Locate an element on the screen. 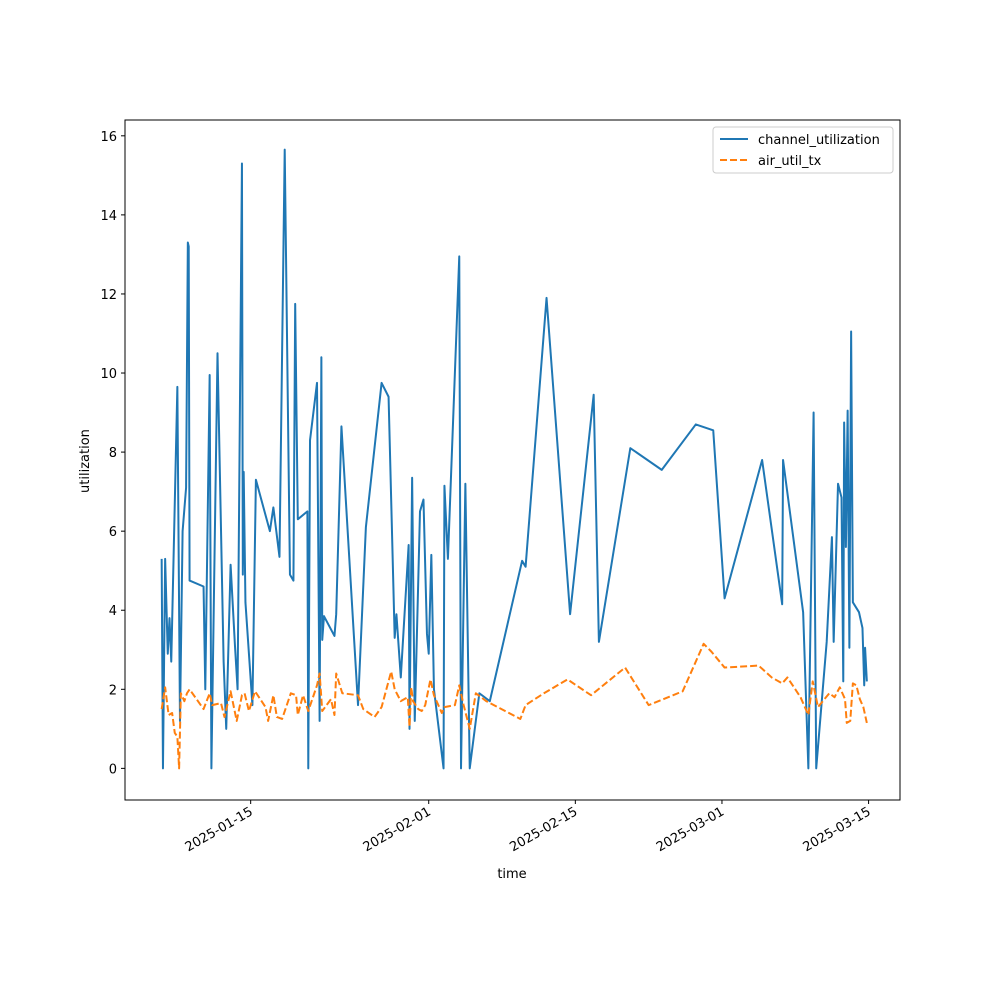 The image size is (1000, 1000). y-tick-label: 8 is located at coordinates (113, 453).